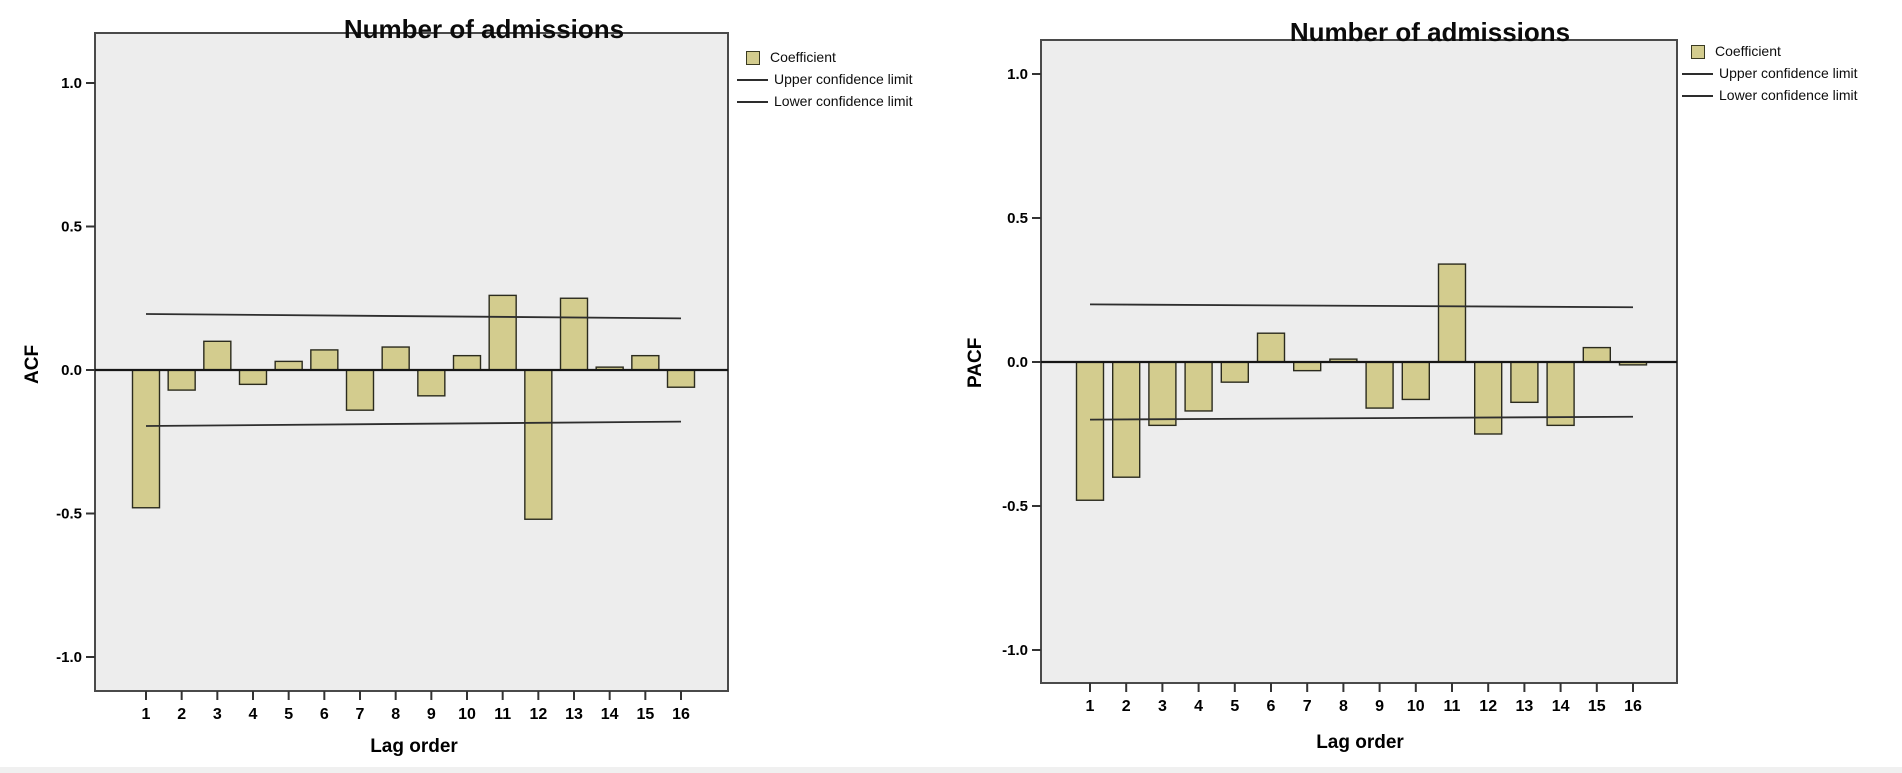  What do you see at coordinates (69, 514) in the screenshot?
I see `acf-ytick-label--0.5: -0.5` at bounding box center [69, 514].